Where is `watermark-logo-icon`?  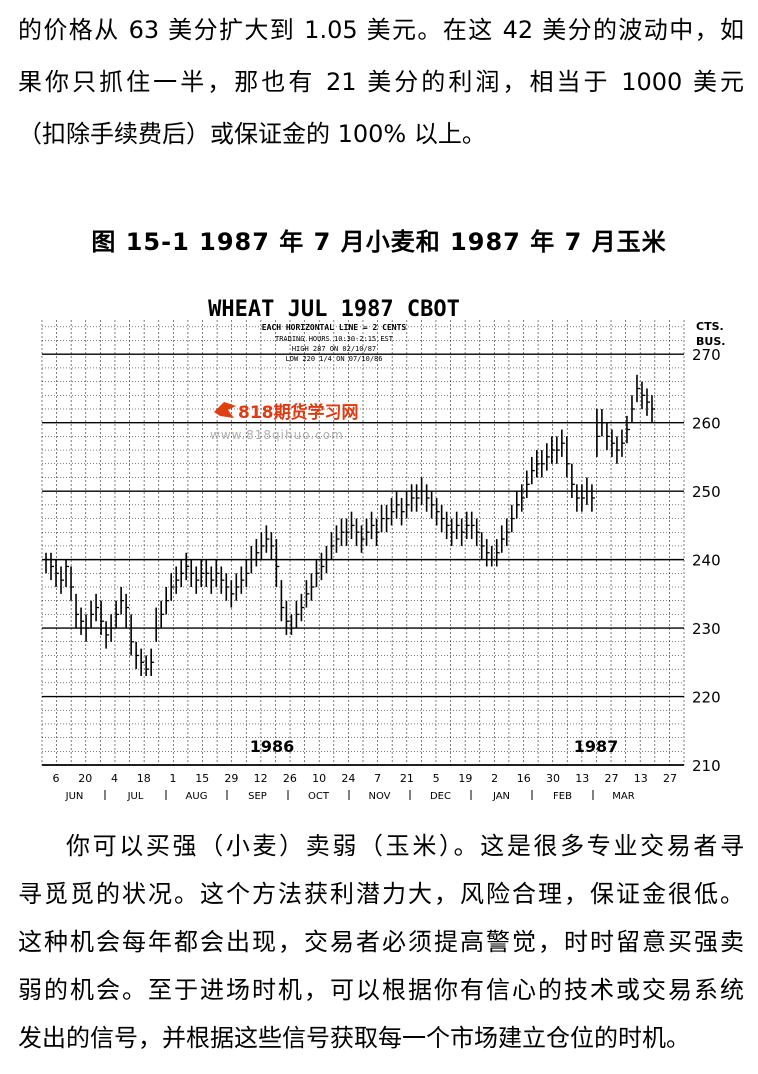 watermark-logo-icon is located at coordinates (225, 410).